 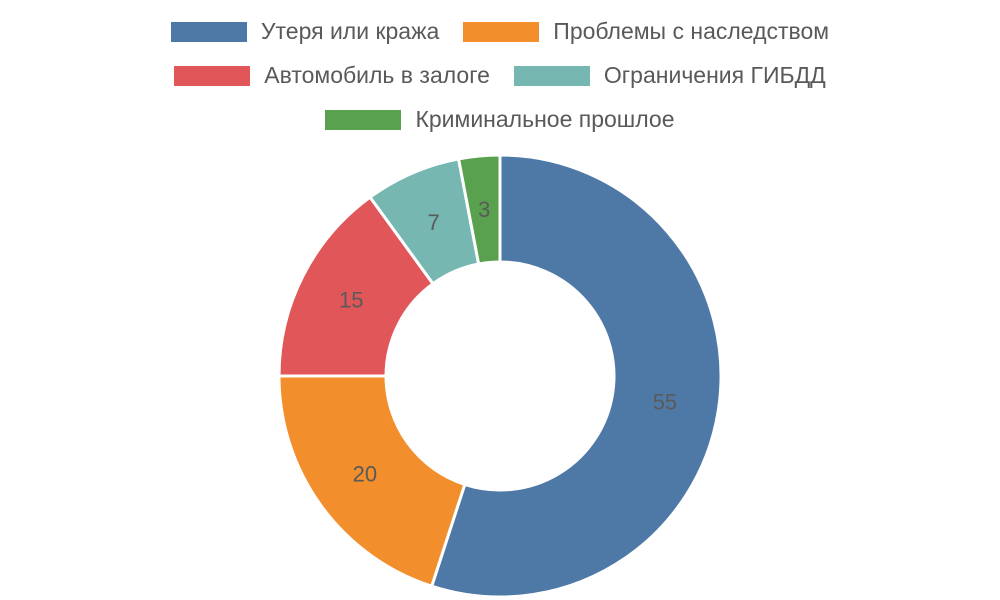 What do you see at coordinates (363, 119) in the screenshot?
I see `legend-swatch-criminal` at bounding box center [363, 119].